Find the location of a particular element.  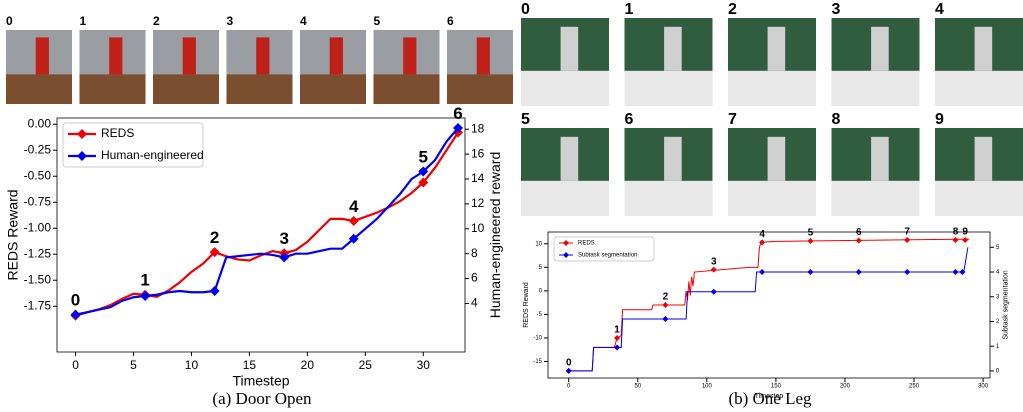

caption: (b) One Leg is located at coordinates (770, 398).